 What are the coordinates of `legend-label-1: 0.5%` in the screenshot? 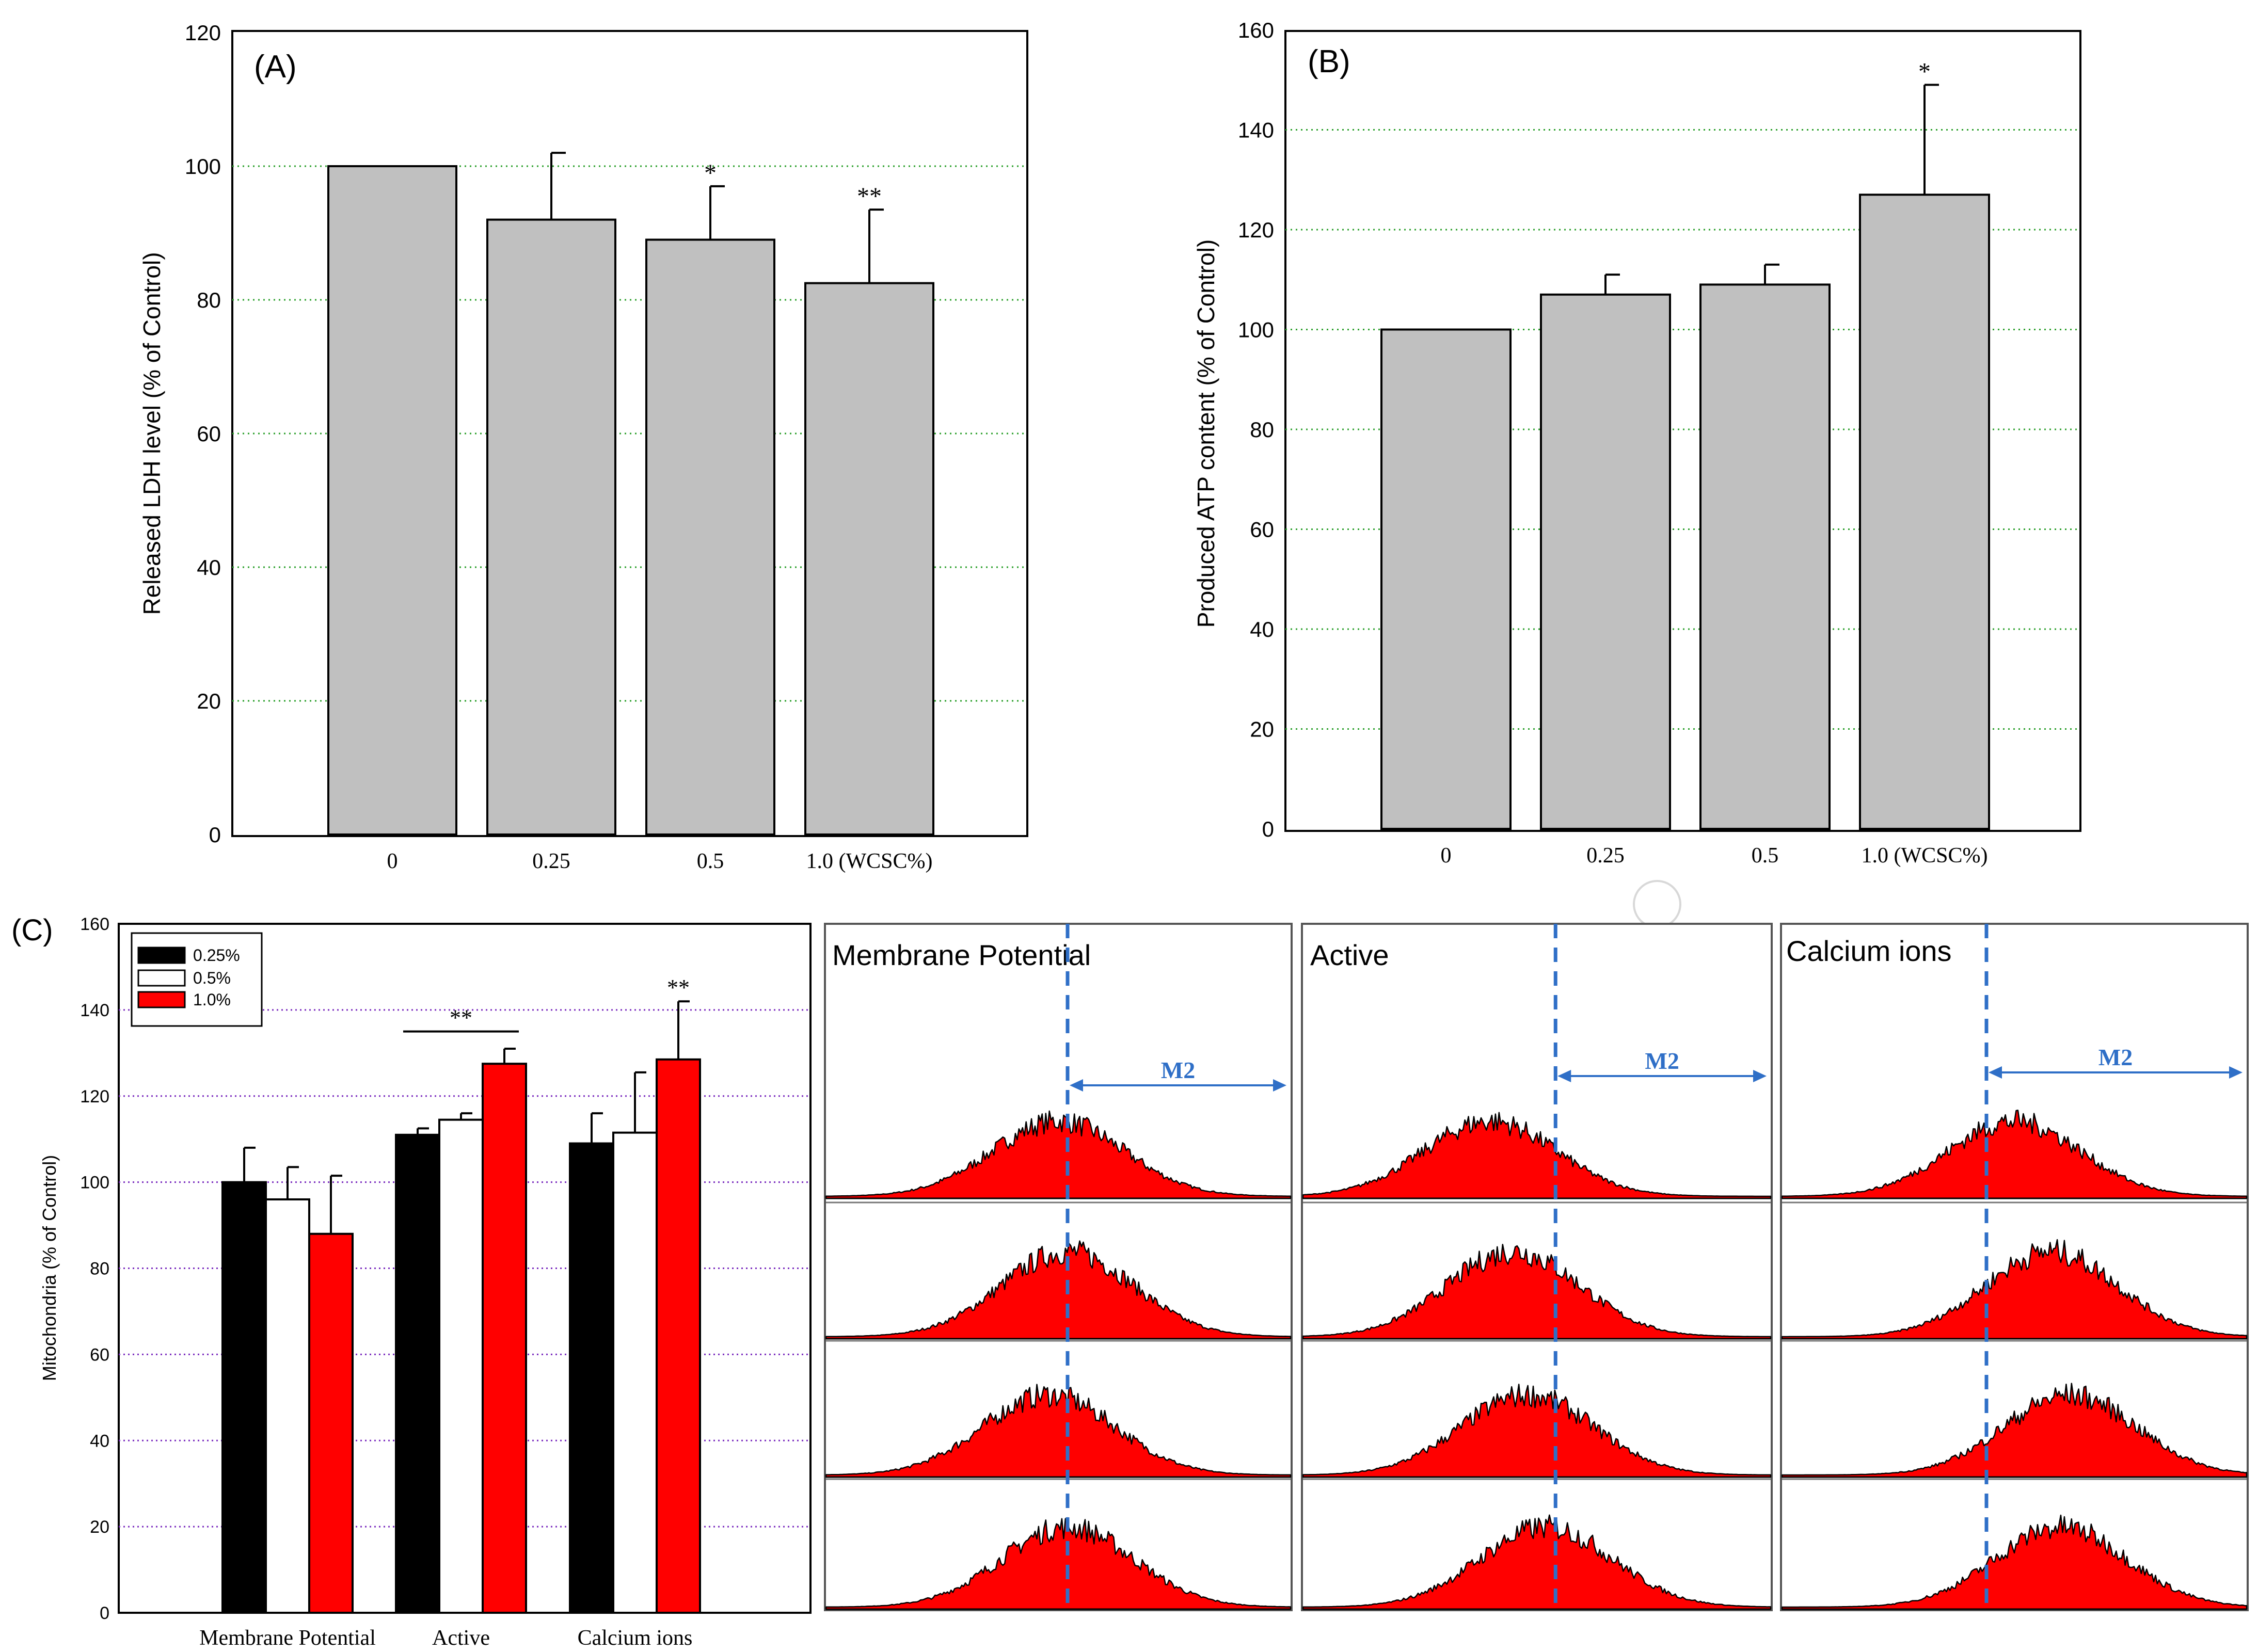 It's located at (212, 978).